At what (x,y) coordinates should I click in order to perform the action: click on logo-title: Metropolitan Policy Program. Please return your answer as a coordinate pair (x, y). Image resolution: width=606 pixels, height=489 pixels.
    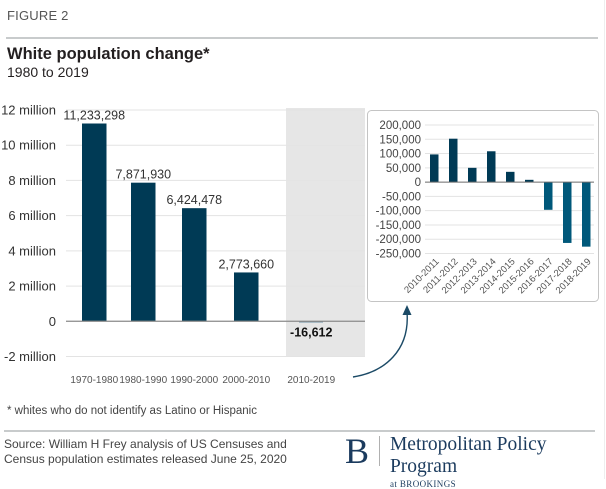
    Looking at the image, I should click on (468, 455).